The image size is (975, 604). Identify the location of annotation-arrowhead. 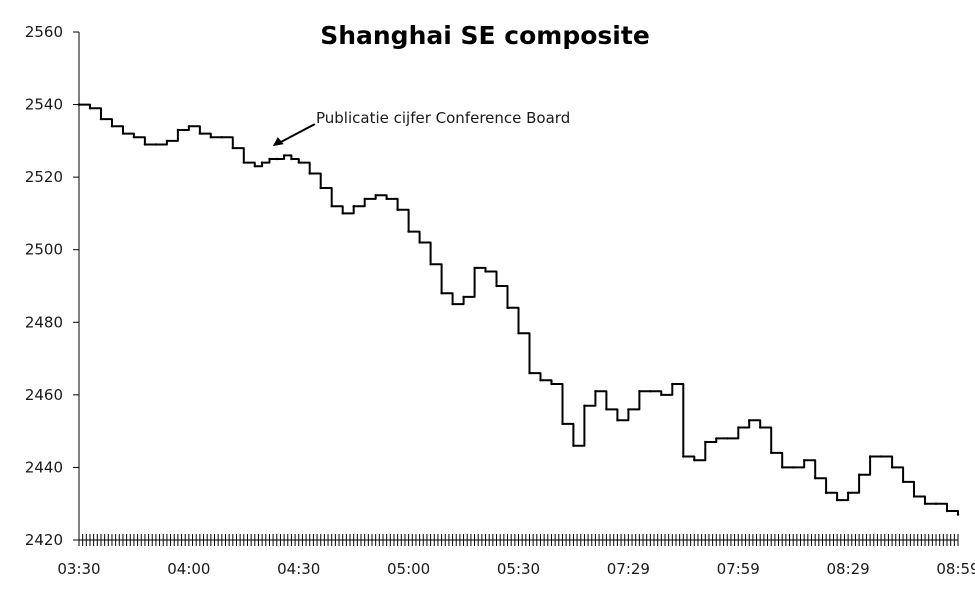
(278, 142).